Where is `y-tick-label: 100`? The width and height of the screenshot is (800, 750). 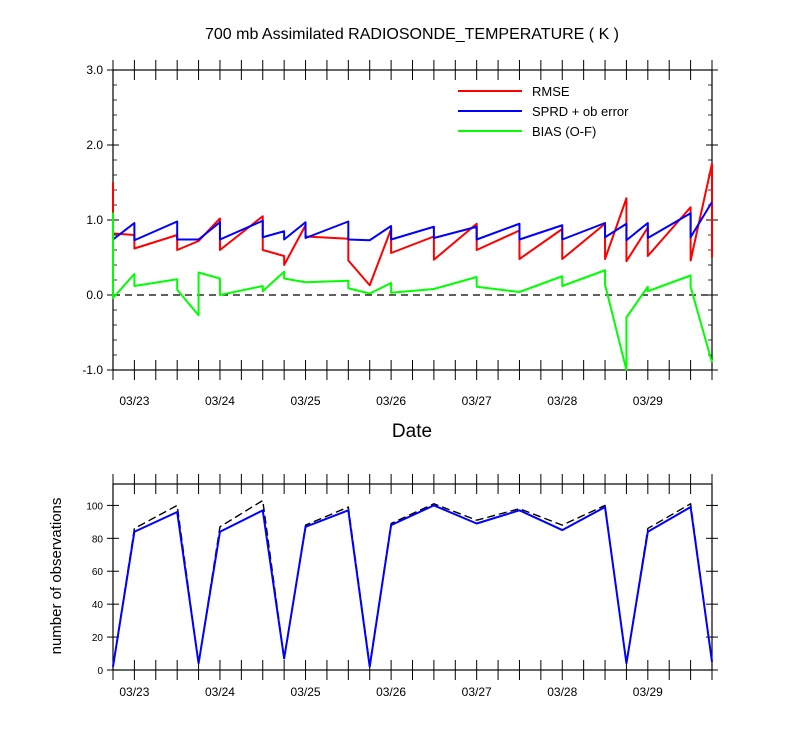 y-tick-label: 100 is located at coordinates (94, 506).